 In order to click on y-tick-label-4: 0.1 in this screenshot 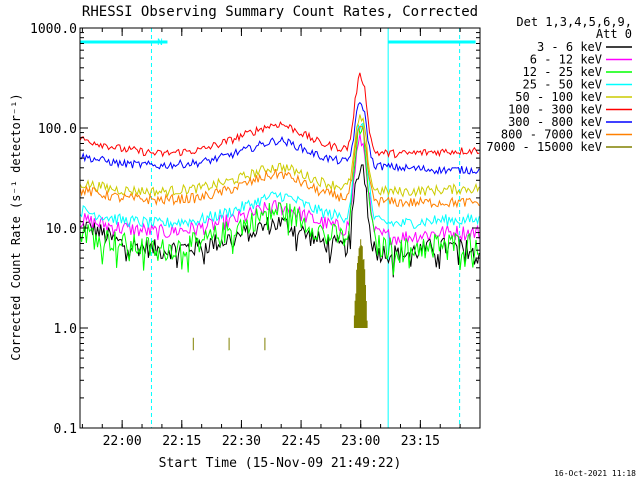, I will do `click(65, 429)`.